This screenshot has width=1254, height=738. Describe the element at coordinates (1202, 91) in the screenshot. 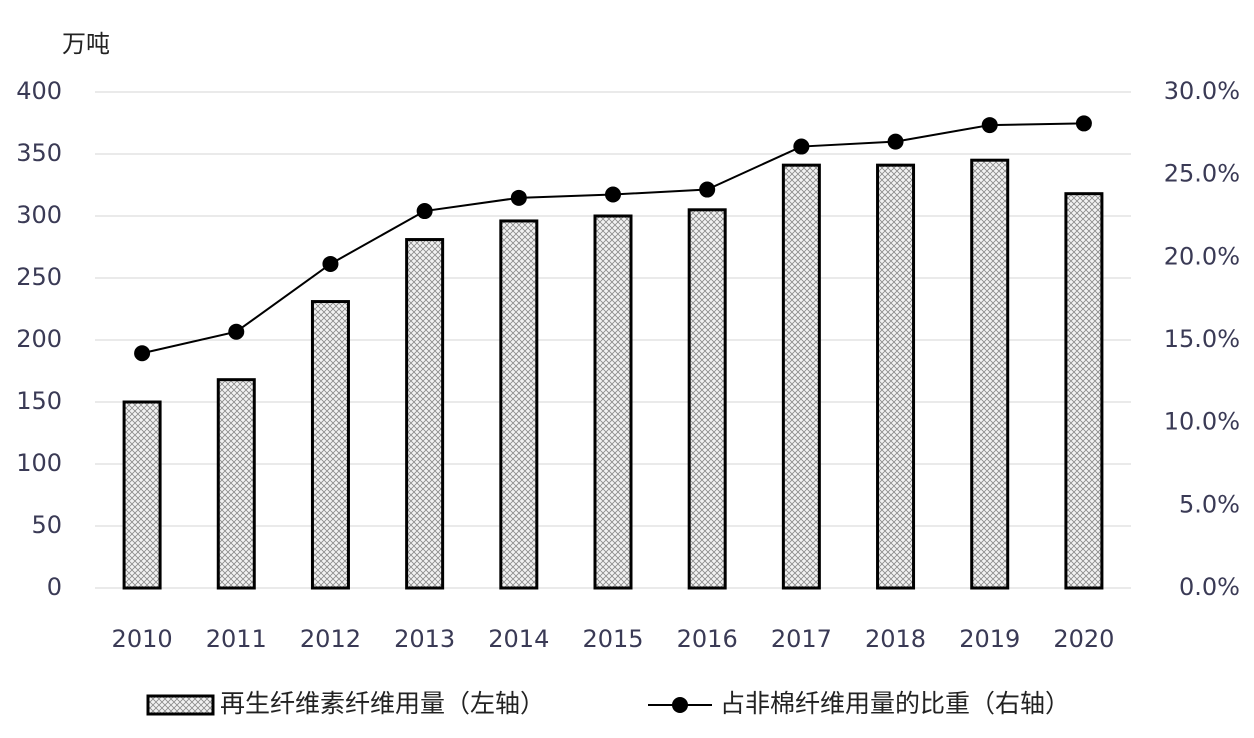

I see `y2-tick-label: 30.0%` at that location.